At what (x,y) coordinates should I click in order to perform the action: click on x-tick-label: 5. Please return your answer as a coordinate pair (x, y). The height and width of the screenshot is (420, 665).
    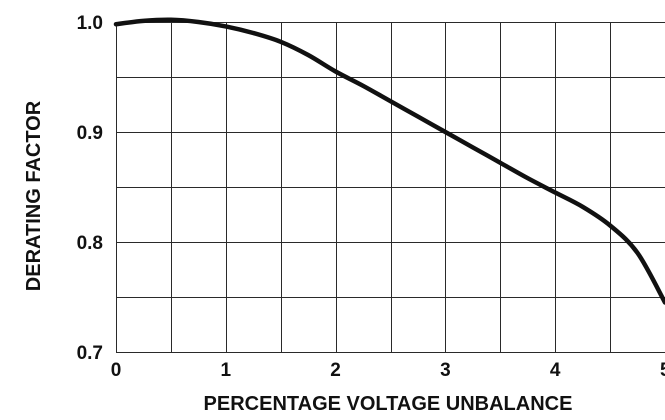
    Looking at the image, I should click on (662, 370).